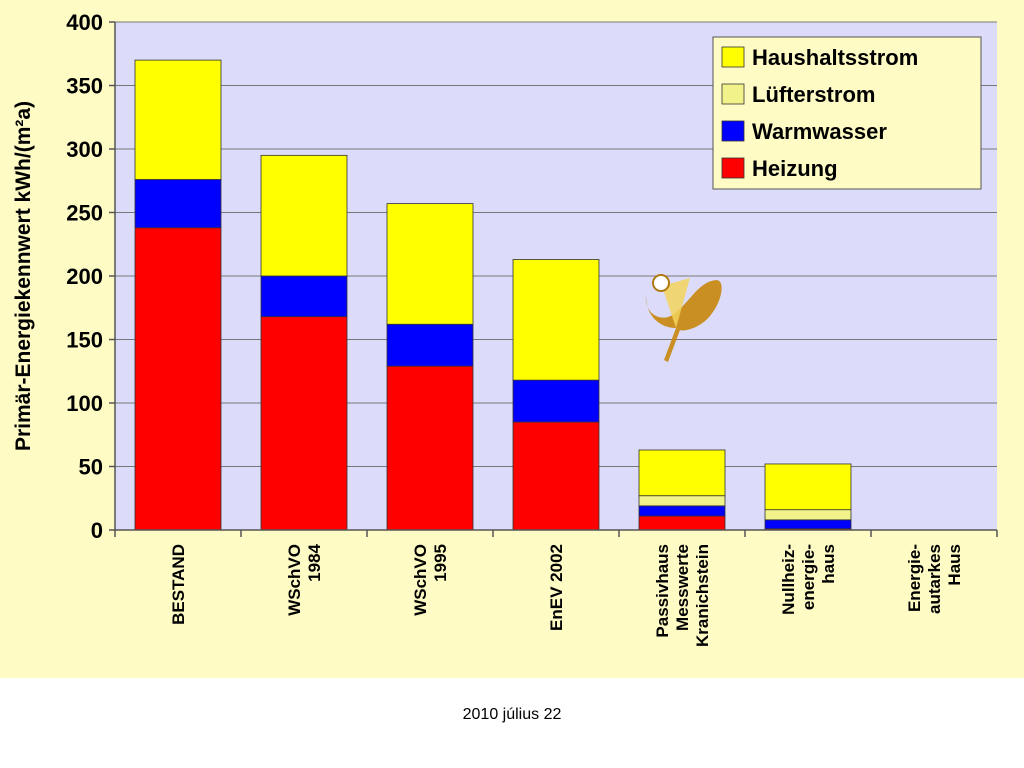  Describe the element at coordinates (440, 563) in the screenshot. I see `x-category-label: 1995` at that location.